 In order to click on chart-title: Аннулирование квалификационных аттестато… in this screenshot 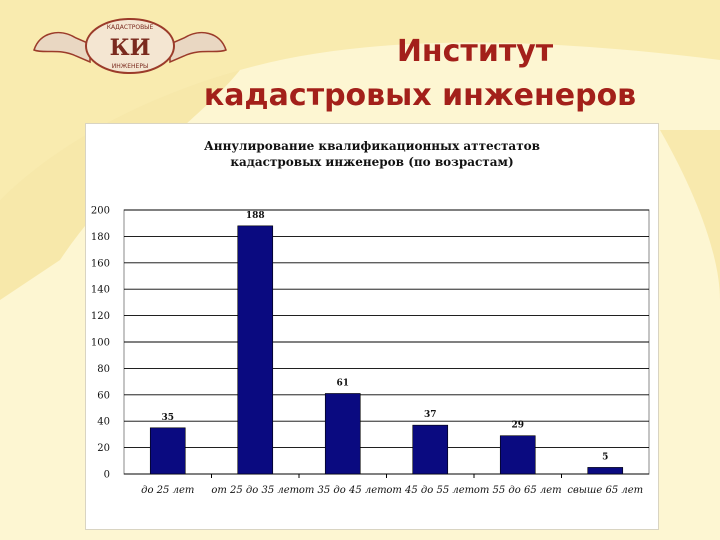, I will do `click(372, 154)`.